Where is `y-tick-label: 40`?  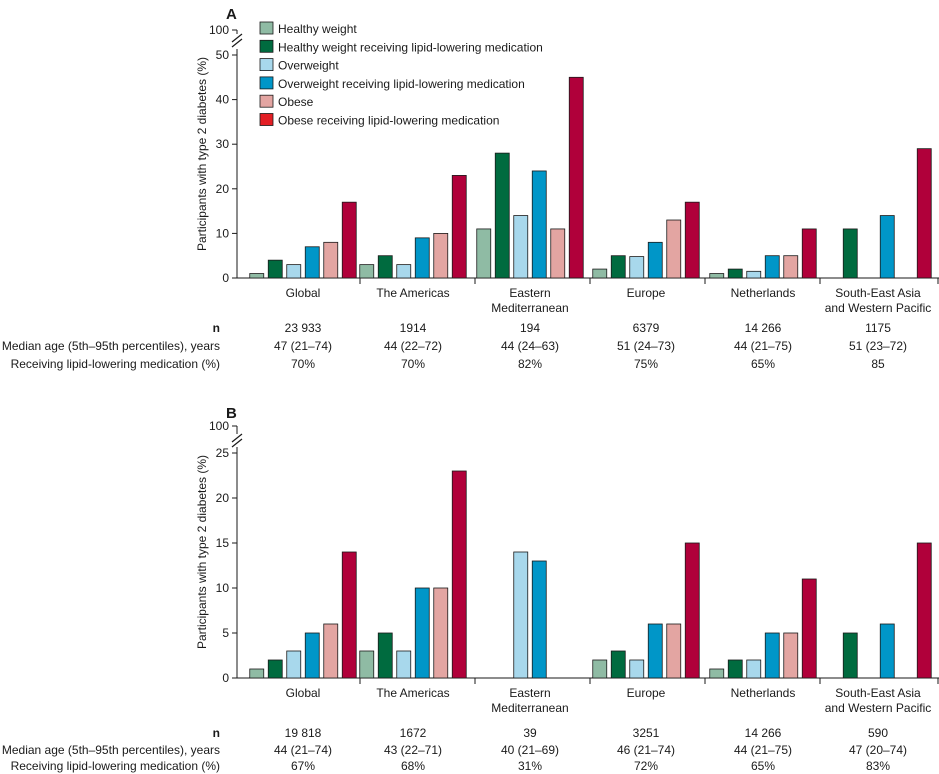
y-tick-label: 40 is located at coordinates (223, 100).